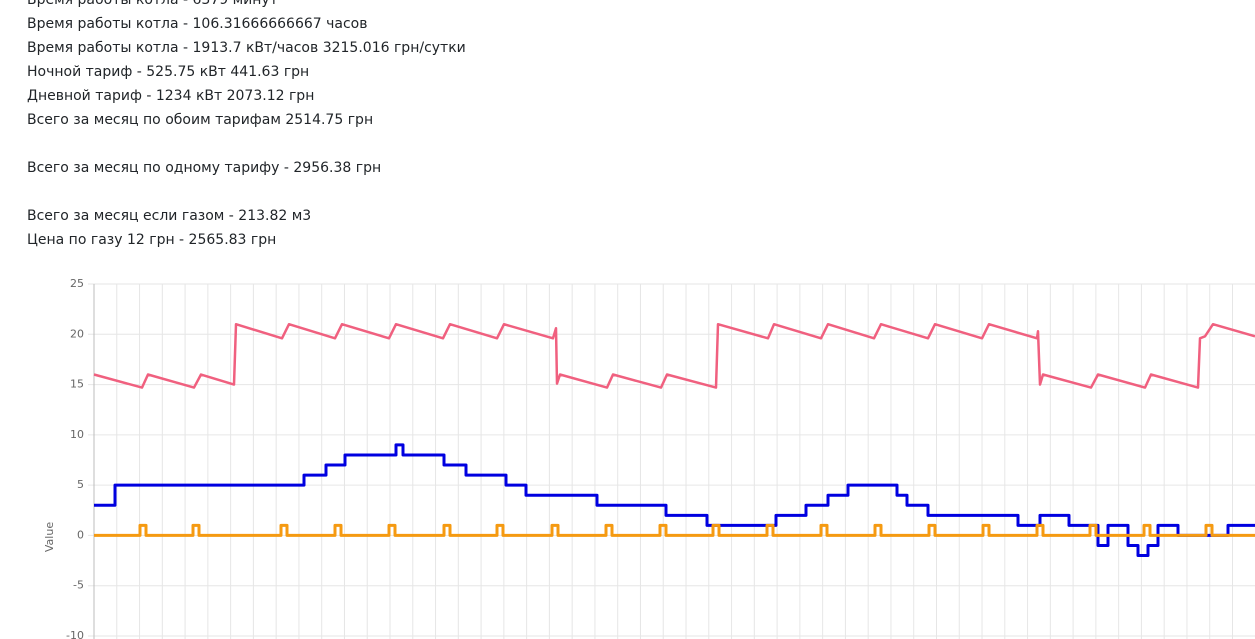 Image resolution: width=1255 pixels, height=639 pixels. Describe the element at coordinates (168, 72) in the screenshot. I see `info-line: Ночной тариф - 525.75 кВт 441.63 грн` at that location.